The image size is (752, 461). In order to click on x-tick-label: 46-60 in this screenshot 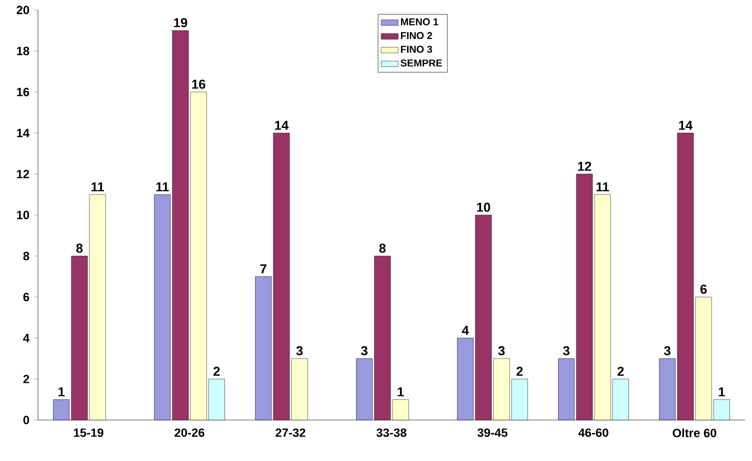, I will do `click(593, 432)`.